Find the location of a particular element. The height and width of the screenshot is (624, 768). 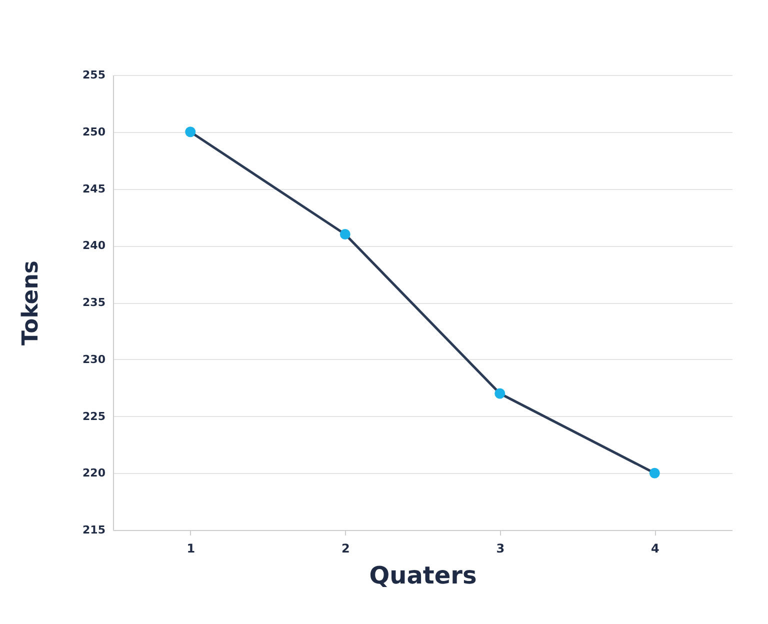

y-axis-title: Tokens is located at coordinates (31, 303).